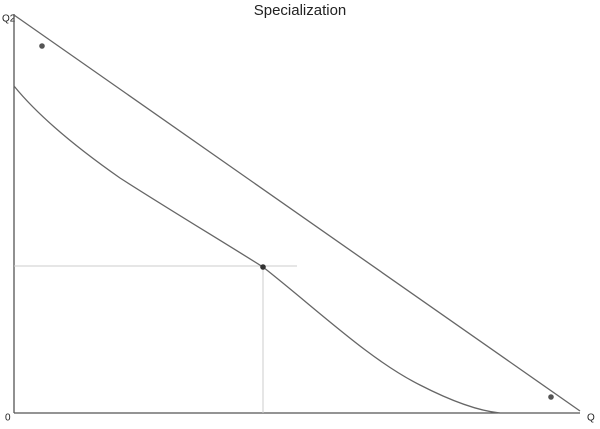  Describe the element at coordinates (591, 418) in the screenshot. I see `x-axis-label: Q` at that location.